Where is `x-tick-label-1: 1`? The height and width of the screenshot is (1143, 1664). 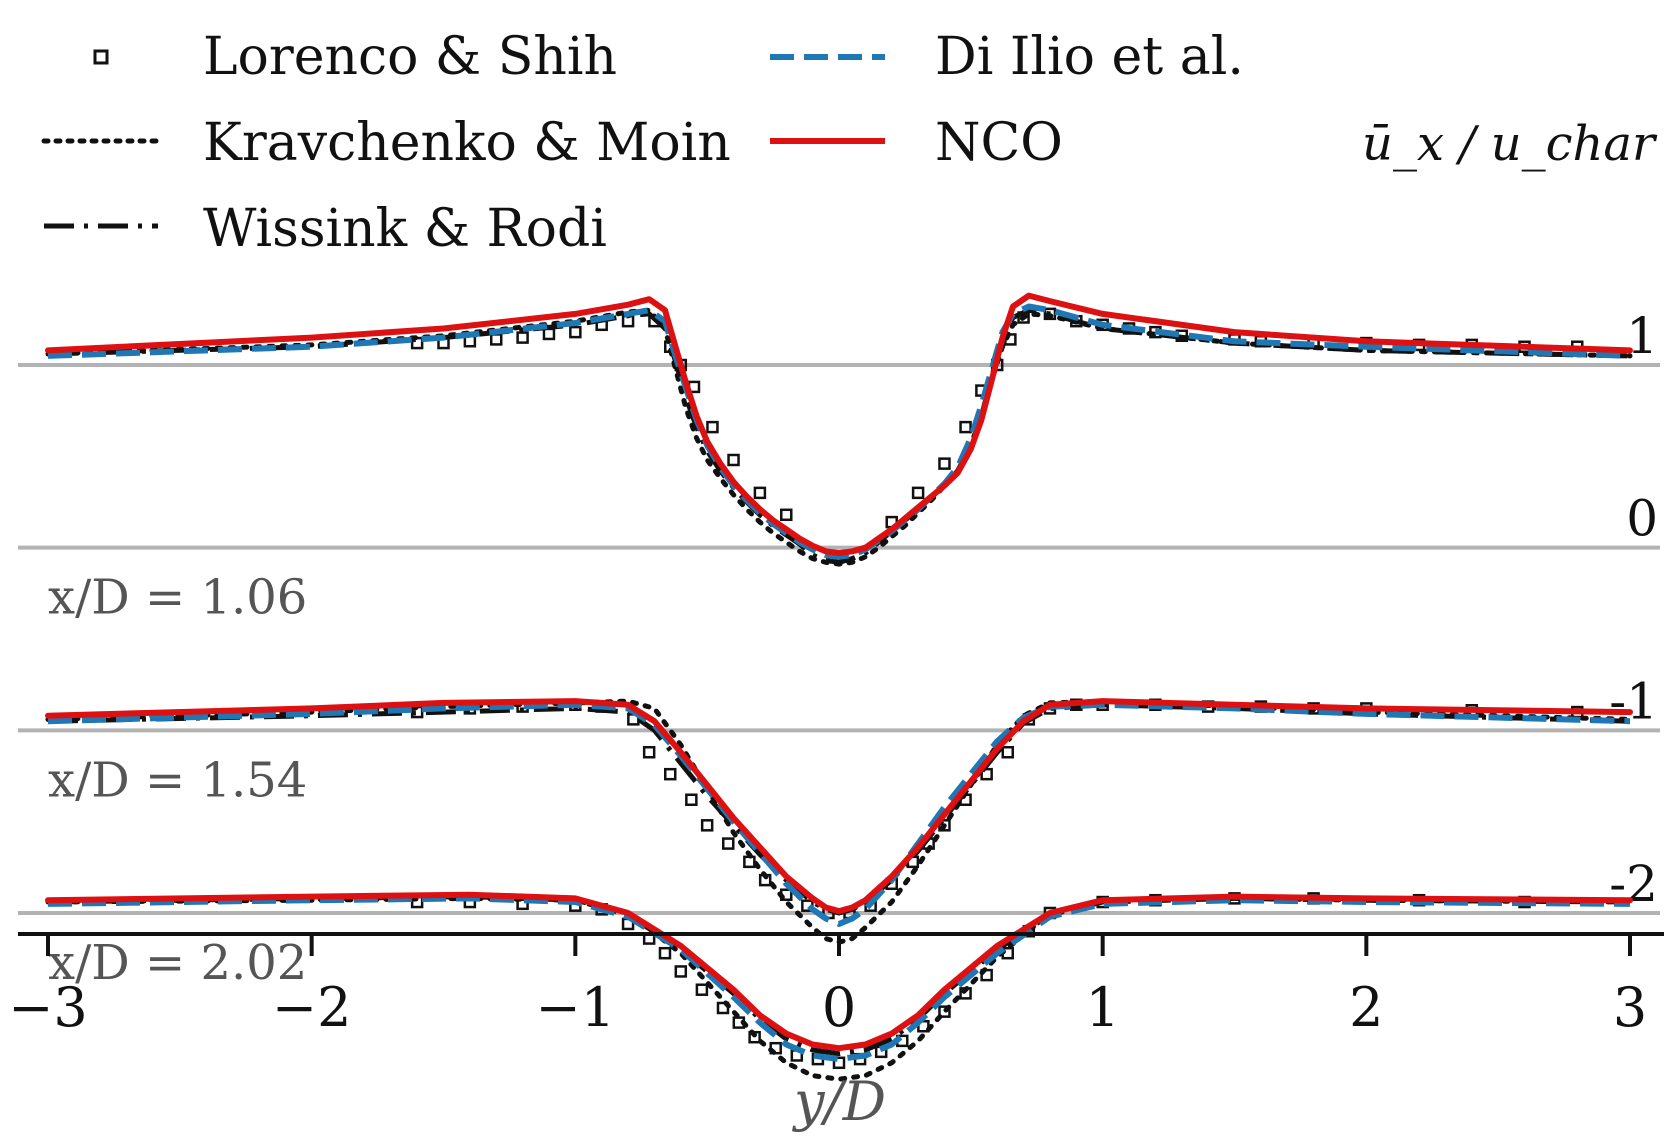 x-tick-label-1: 1 is located at coordinates (1102, 1007).